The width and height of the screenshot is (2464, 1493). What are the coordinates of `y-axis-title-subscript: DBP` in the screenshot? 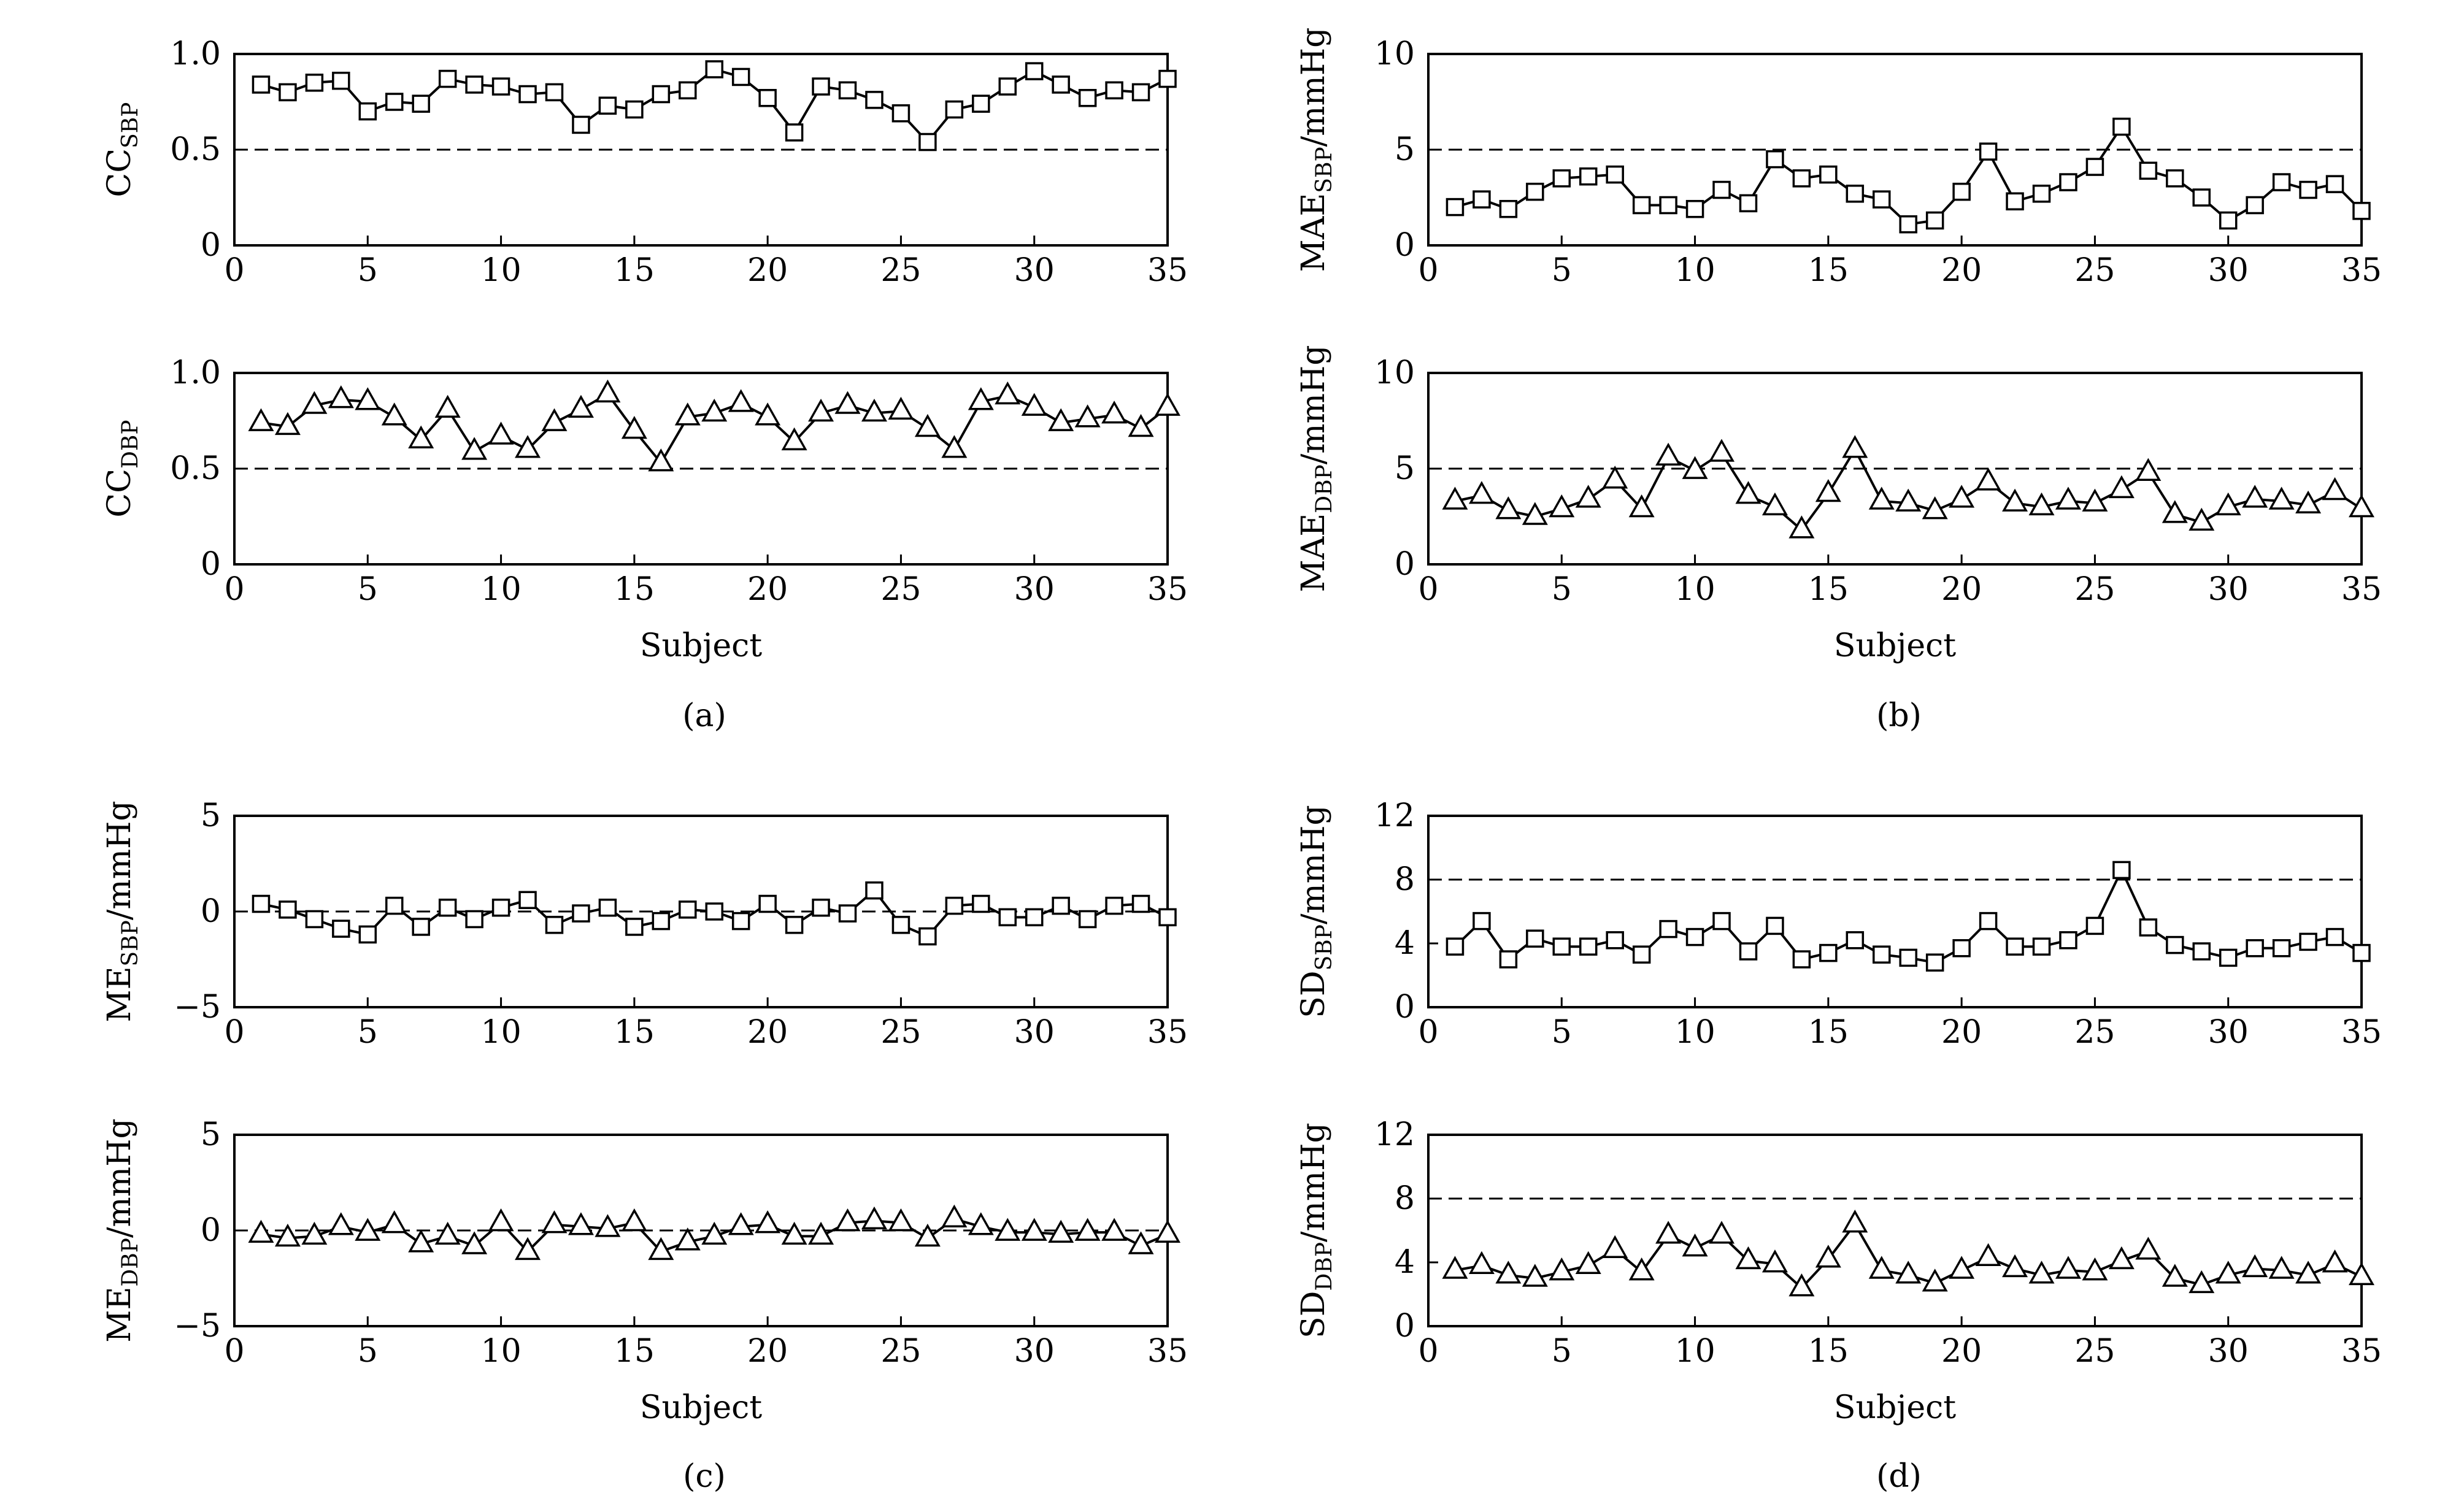 It's located at (1325, 1267).